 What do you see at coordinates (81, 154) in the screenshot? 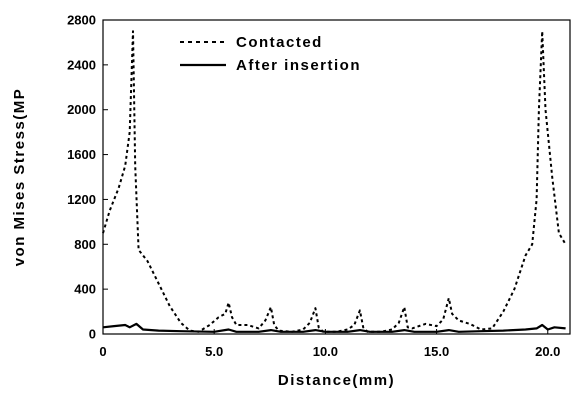
I see `y-tick-label: 1600` at bounding box center [81, 154].